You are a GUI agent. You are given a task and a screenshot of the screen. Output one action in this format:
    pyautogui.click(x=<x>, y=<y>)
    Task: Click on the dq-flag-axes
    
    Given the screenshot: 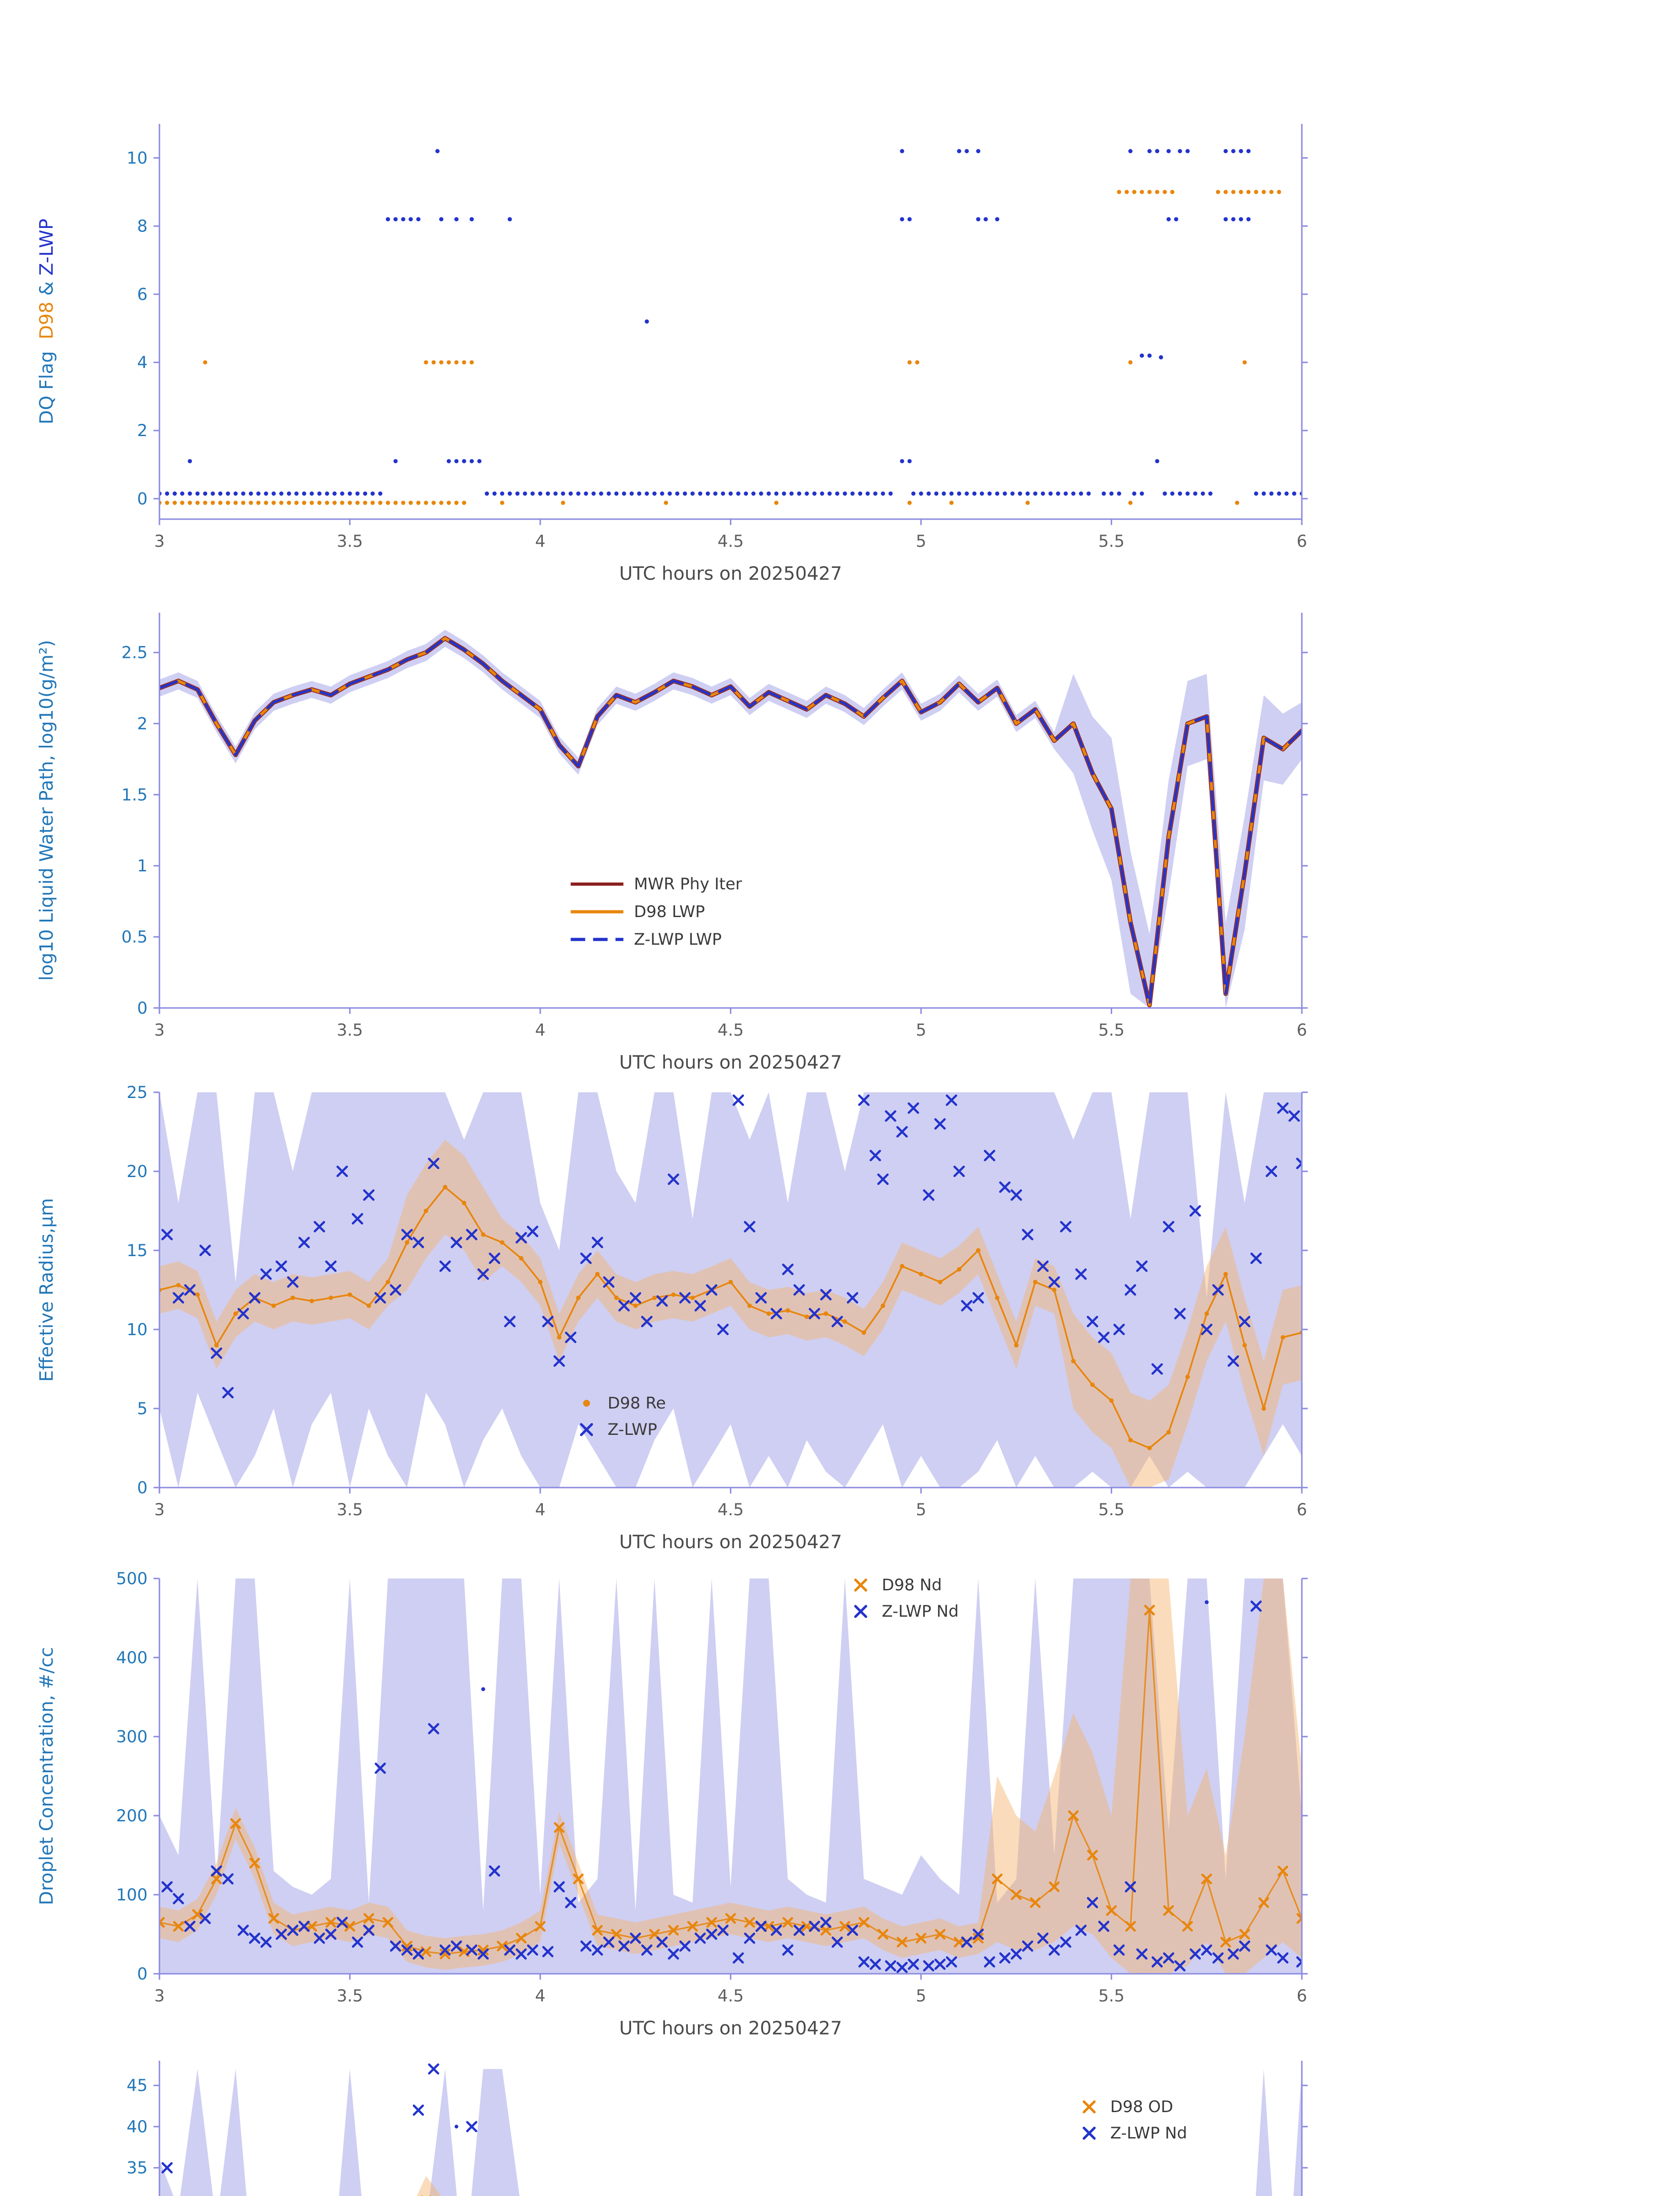 What is the action you would take?
    pyautogui.click(x=731, y=324)
    